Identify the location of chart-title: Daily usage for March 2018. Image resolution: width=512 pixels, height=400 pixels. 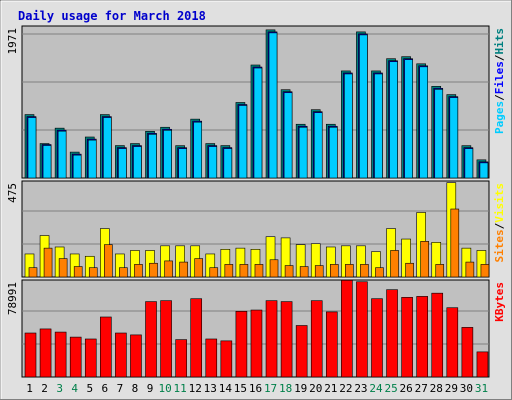
(112, 16).